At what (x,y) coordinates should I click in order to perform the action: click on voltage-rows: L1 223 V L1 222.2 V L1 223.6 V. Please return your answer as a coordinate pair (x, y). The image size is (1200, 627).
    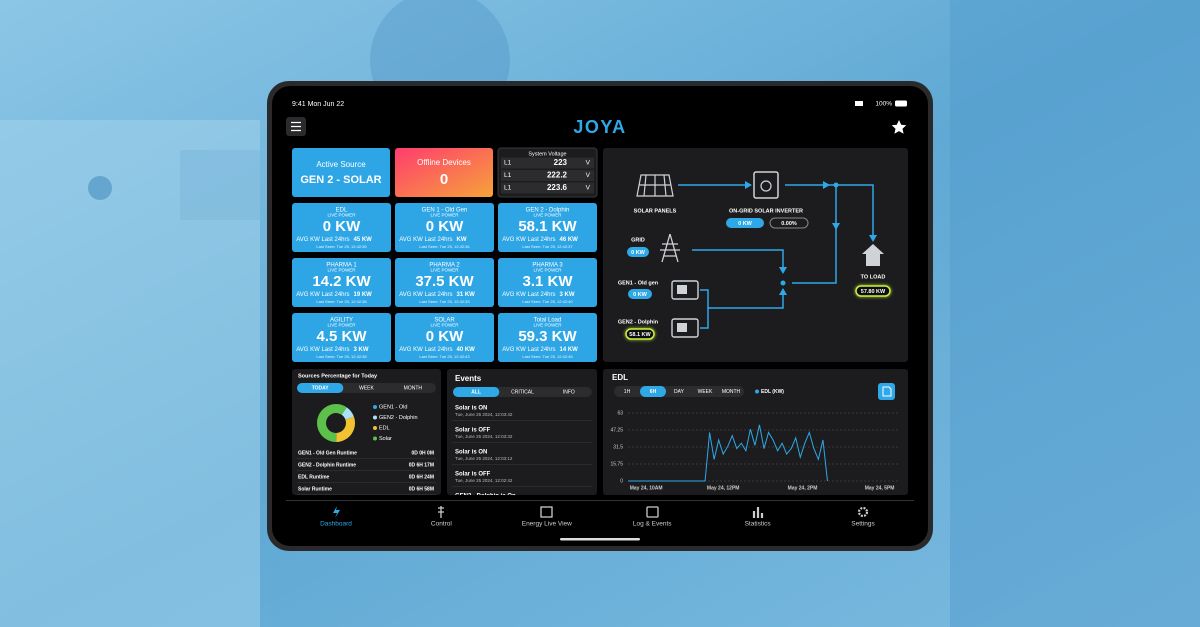
    Looking at the image, I should click on (547, 175).